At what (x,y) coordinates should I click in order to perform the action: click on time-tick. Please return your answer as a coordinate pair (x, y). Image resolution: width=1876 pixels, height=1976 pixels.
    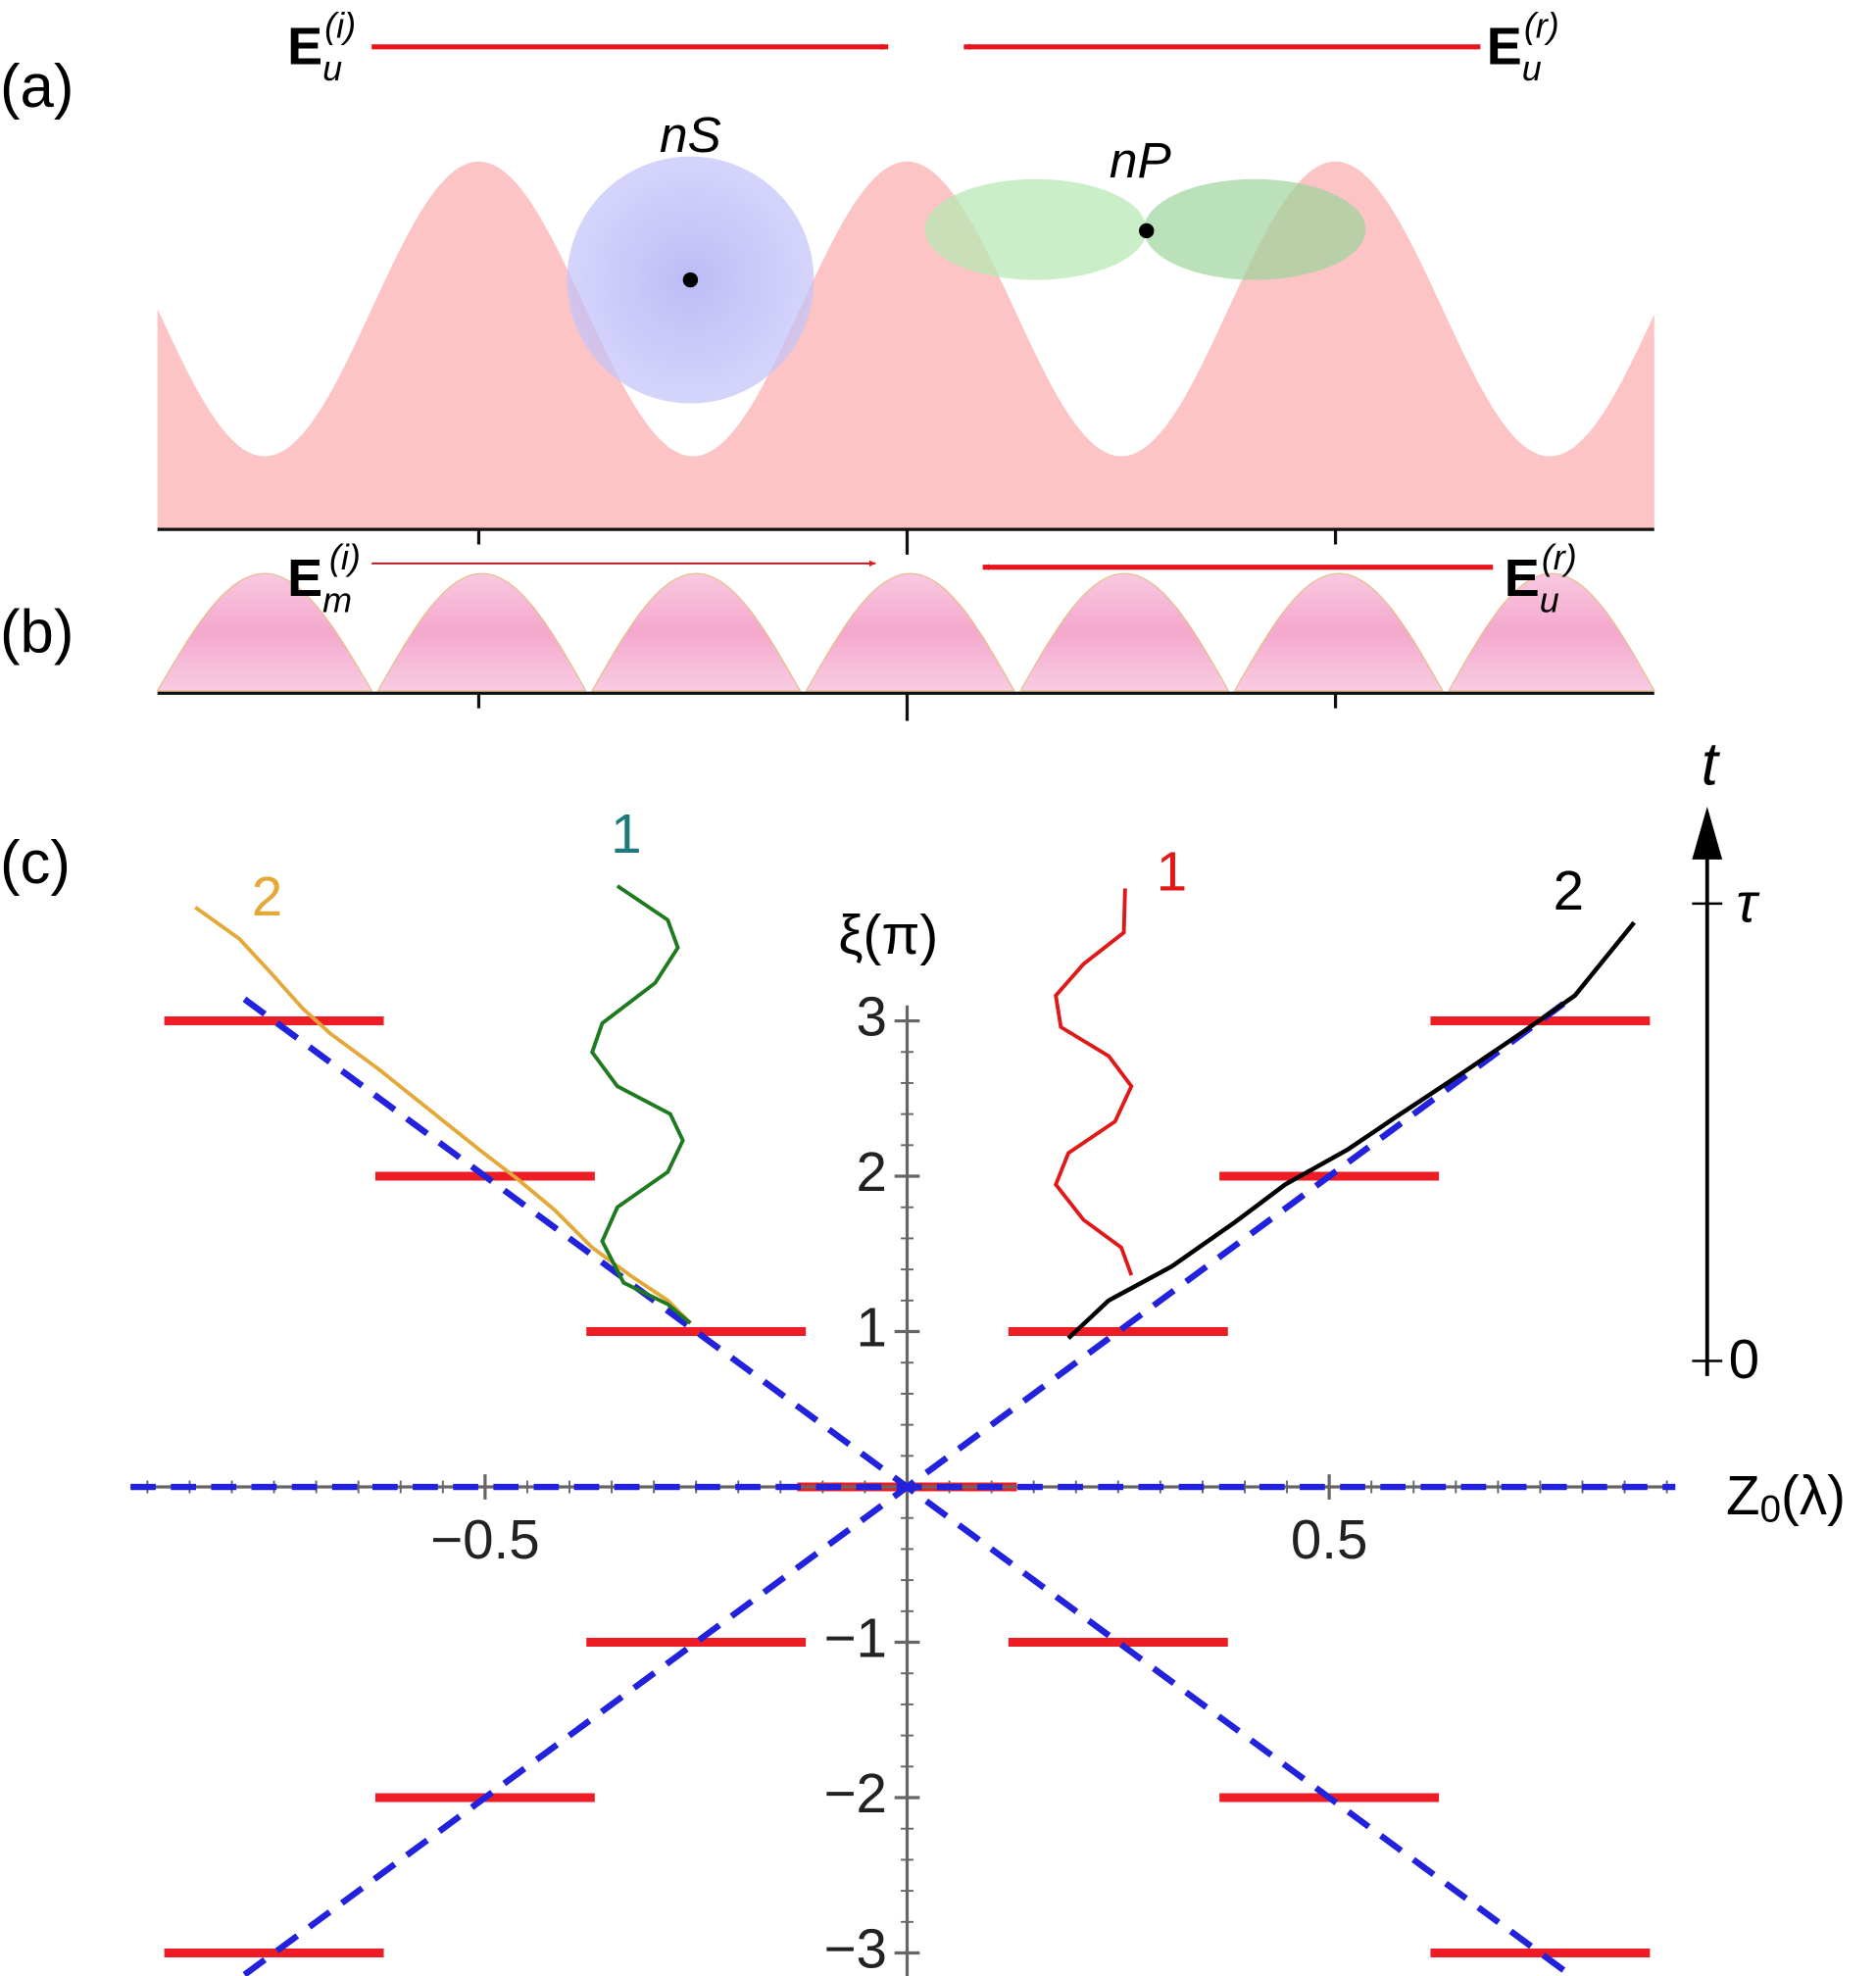
    Looking at the image, I should click on (1708, 1132).